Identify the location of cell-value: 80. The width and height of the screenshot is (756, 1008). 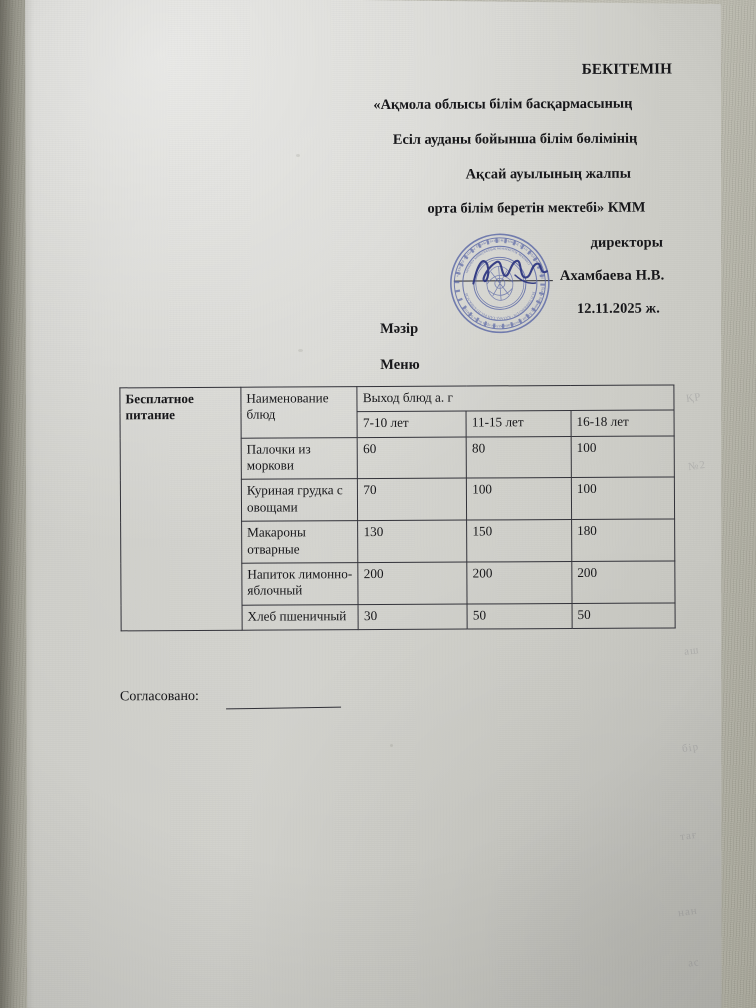
(519, 457).